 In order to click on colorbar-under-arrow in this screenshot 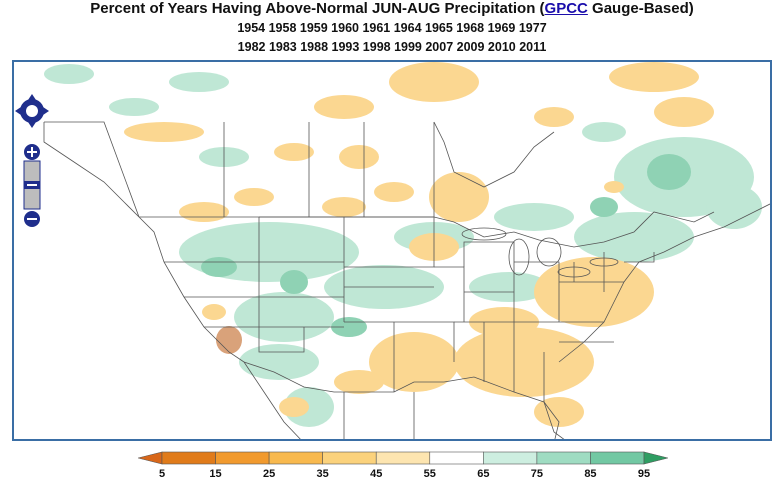, I will do `click(150, 458)`.